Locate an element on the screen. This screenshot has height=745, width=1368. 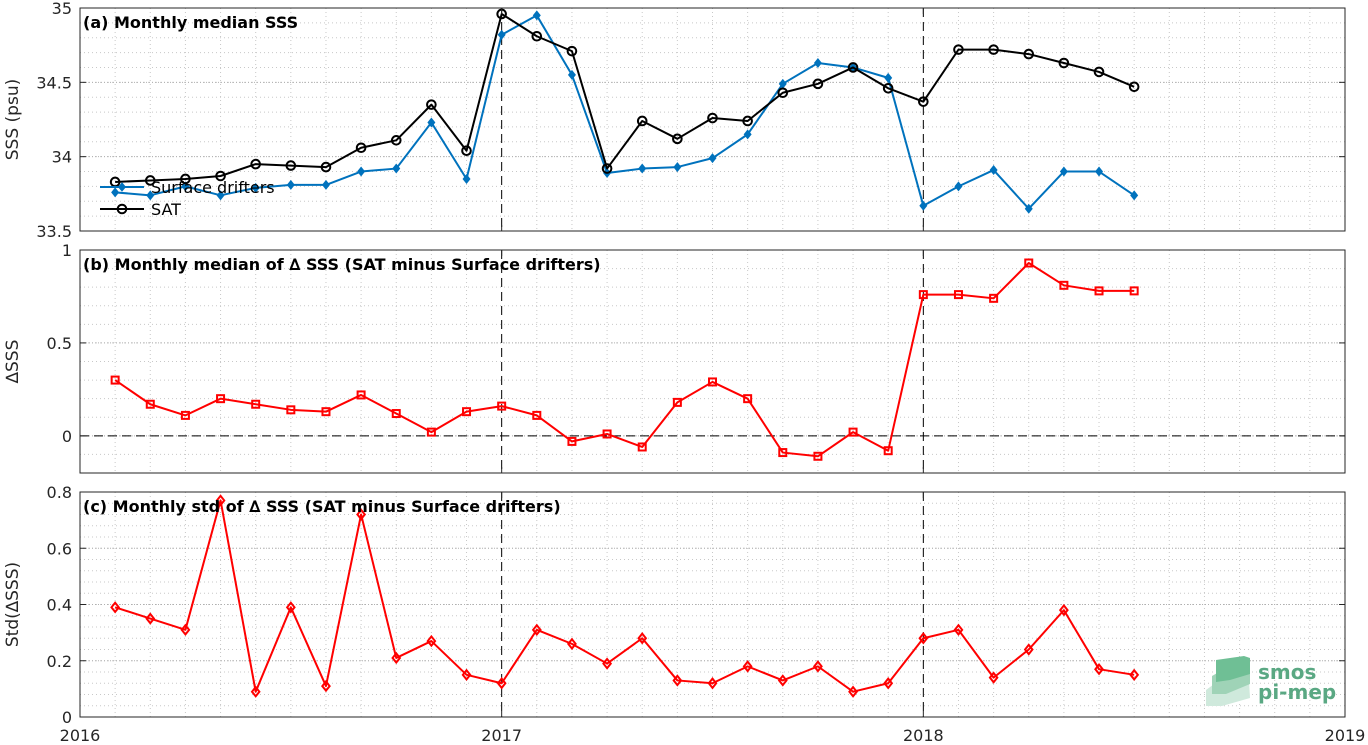
panel-a-ylabel: SSS (psu) is located at coordinates (13, 119).